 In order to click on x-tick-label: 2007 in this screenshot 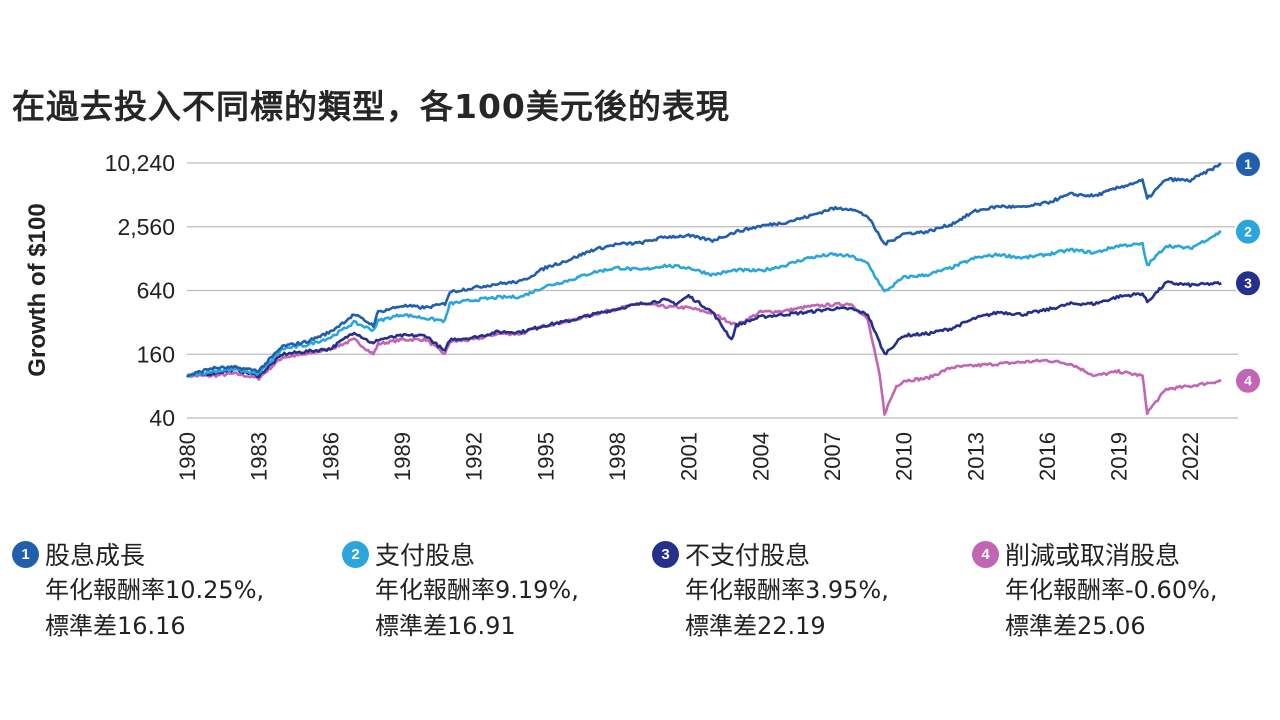, I will do `click(832, 456)`.